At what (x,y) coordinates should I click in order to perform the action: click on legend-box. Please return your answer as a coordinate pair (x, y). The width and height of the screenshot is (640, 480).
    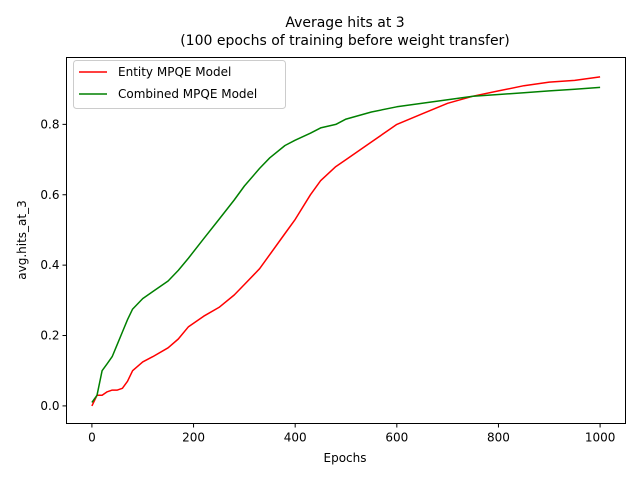
    Looking at the image, I should click on (179, 84).